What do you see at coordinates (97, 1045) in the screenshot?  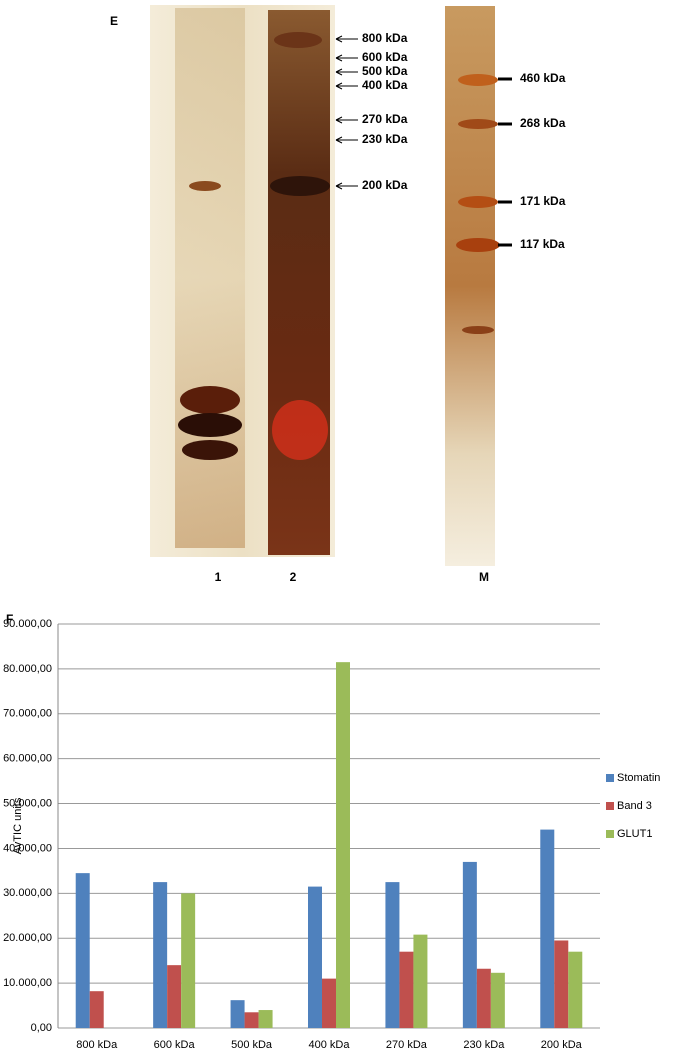 I see `x-tick-label: 800 kDa` at bounding box center [97, 1045].